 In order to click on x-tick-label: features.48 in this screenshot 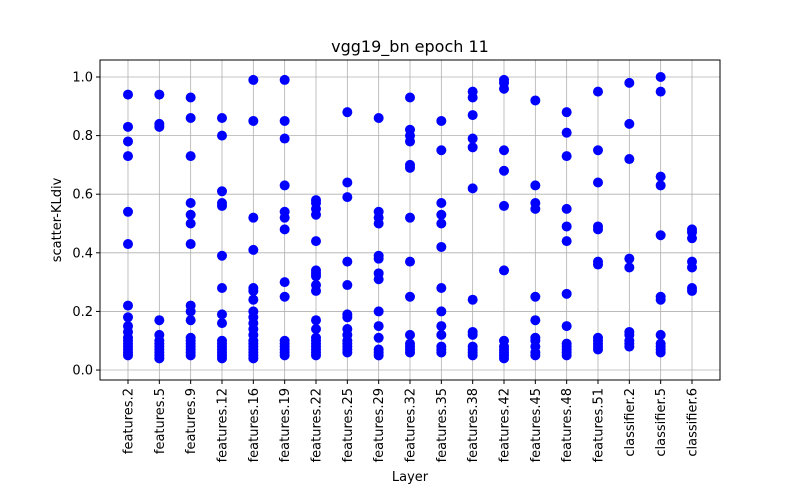, I will do `click(567, 425)`.